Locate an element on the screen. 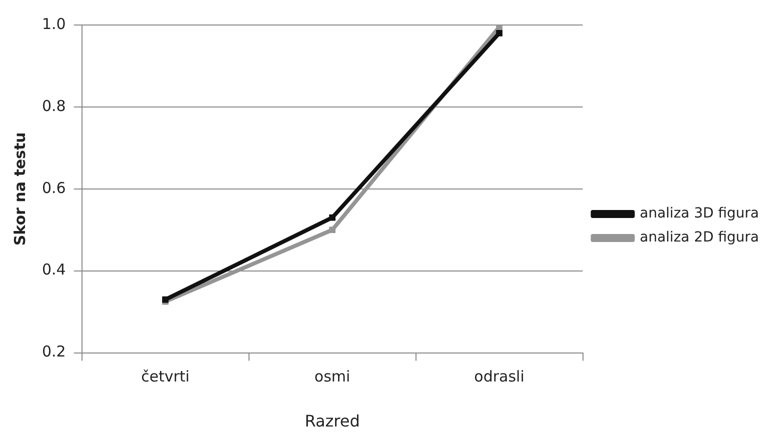 This screenshot has height=444, width=781. y-tick-label: 1.0 is located at coordinates (54, 23).